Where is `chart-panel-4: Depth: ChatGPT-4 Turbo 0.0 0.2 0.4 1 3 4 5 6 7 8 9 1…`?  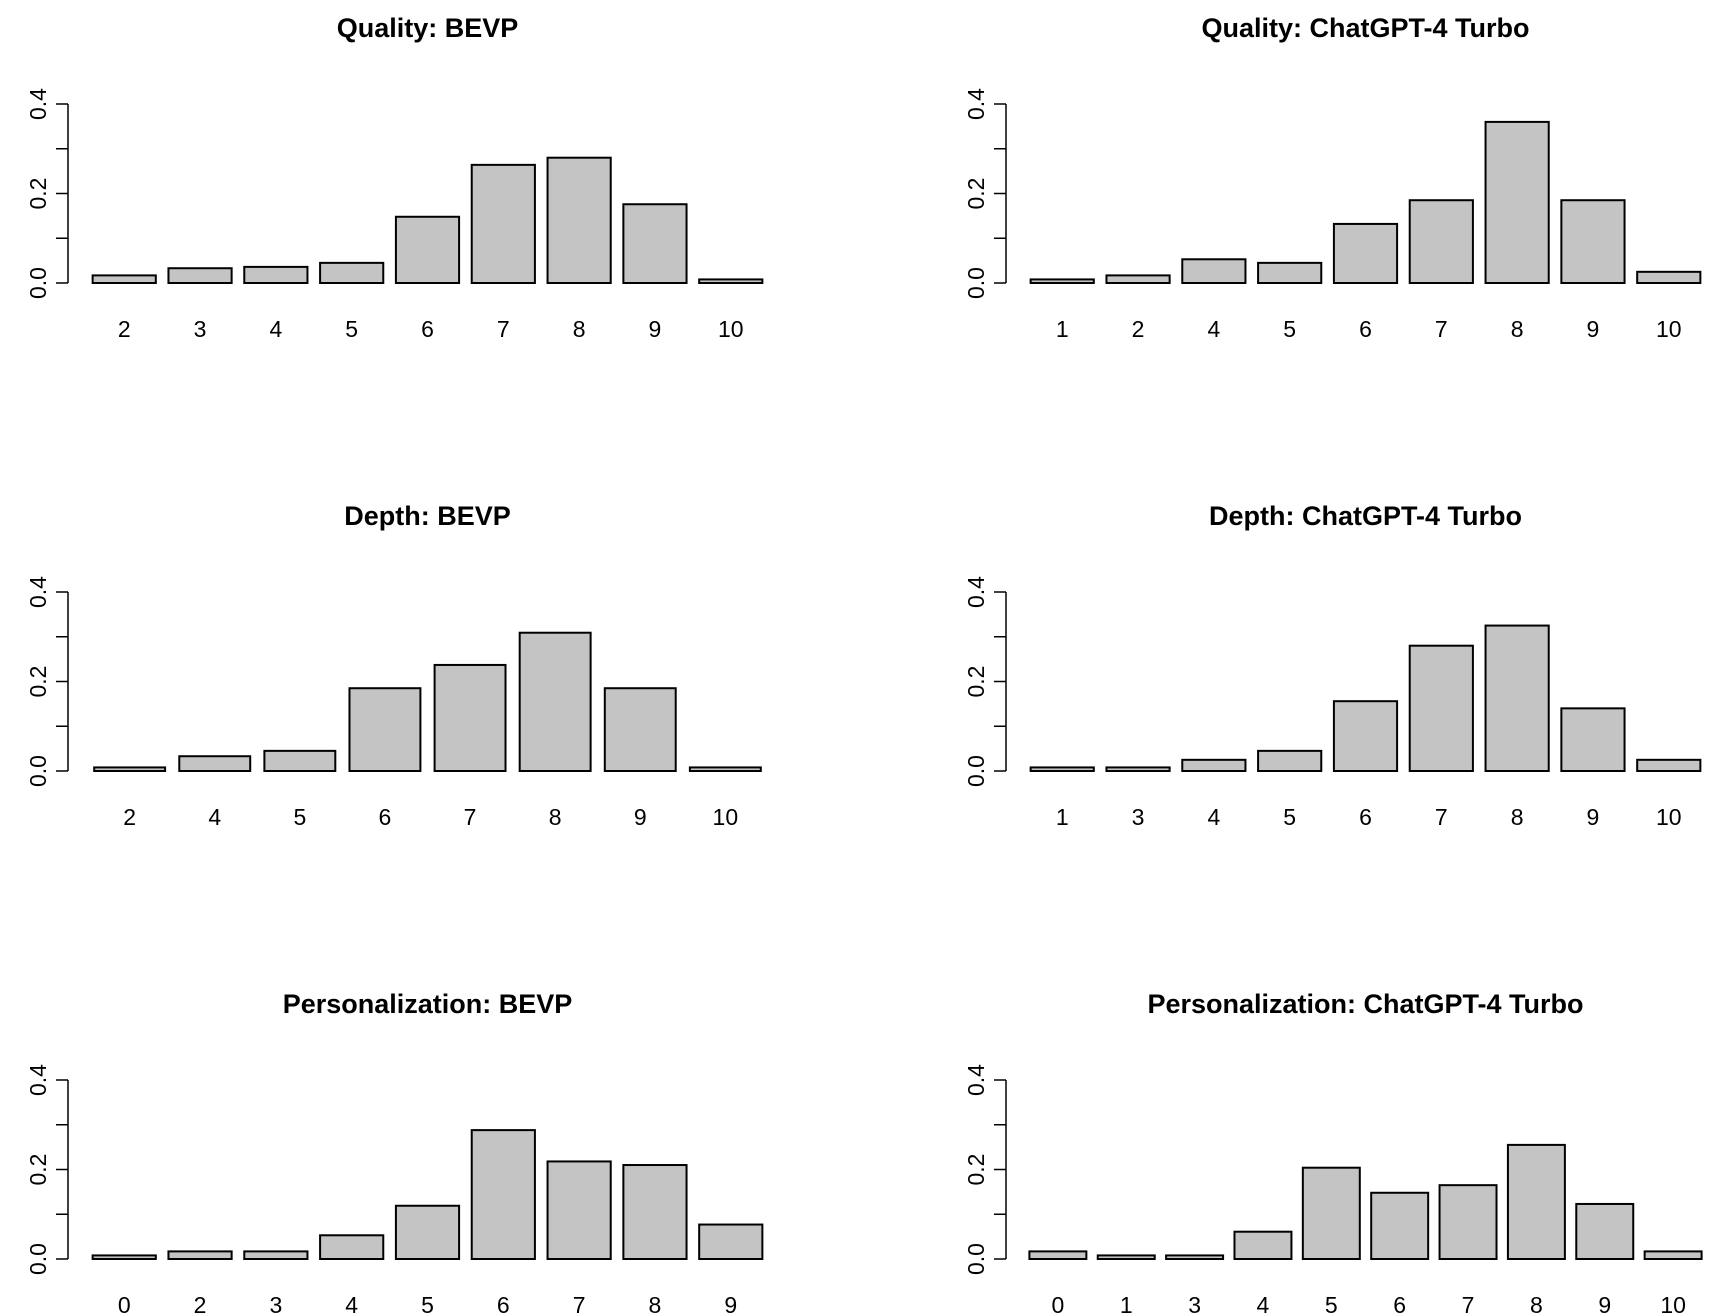 chart-panel-4: Depth: ChatGPT-4 Turbo 0.0 0.2 0.4 1 3 4 5 6 7 8 9 1… is located at coordinates (1332, 665).